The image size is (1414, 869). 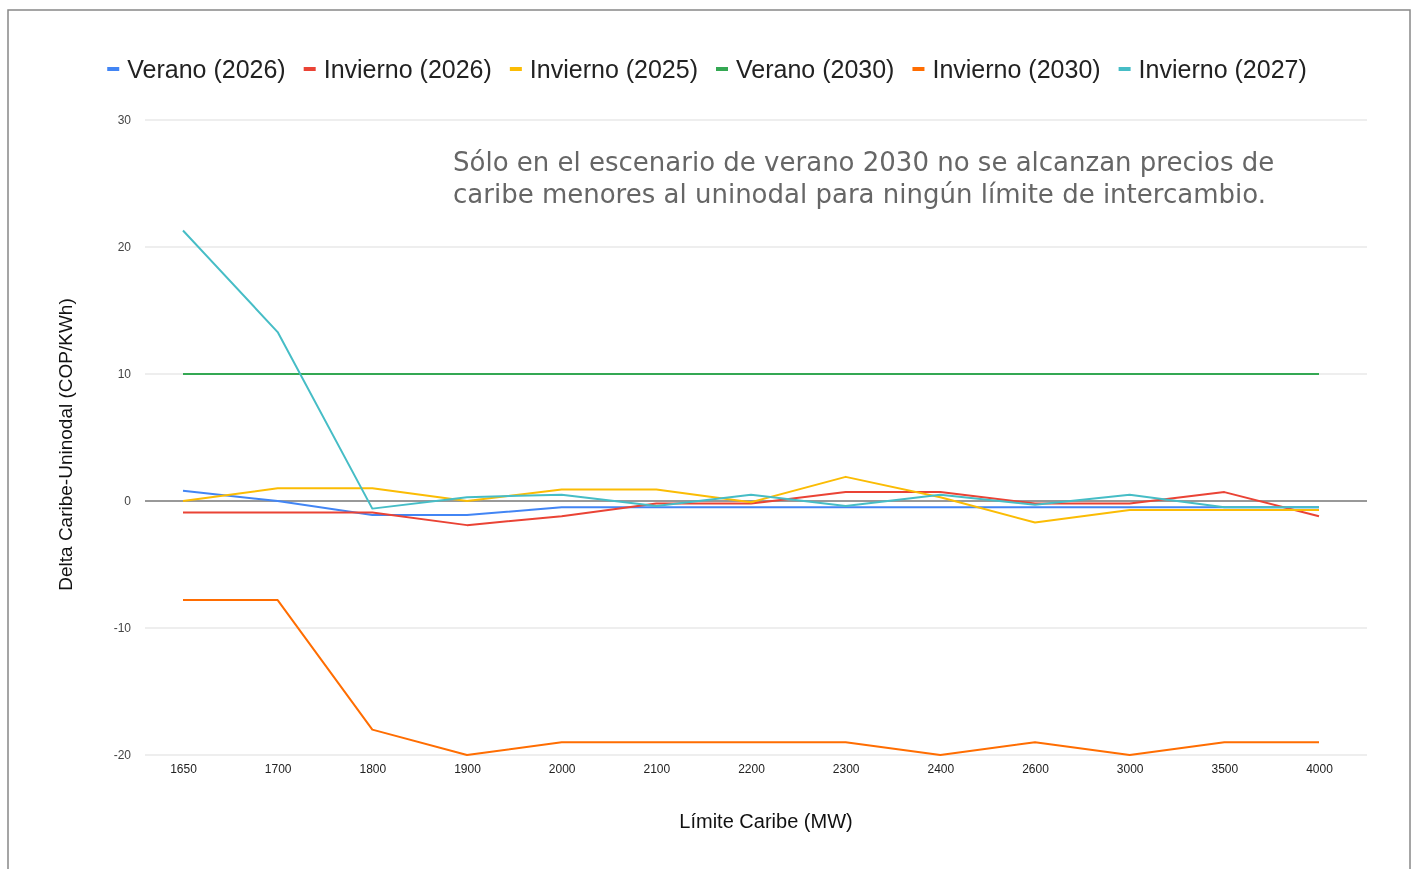 I want to click on x-tick-label: 2000, so click(x=562, y=768).